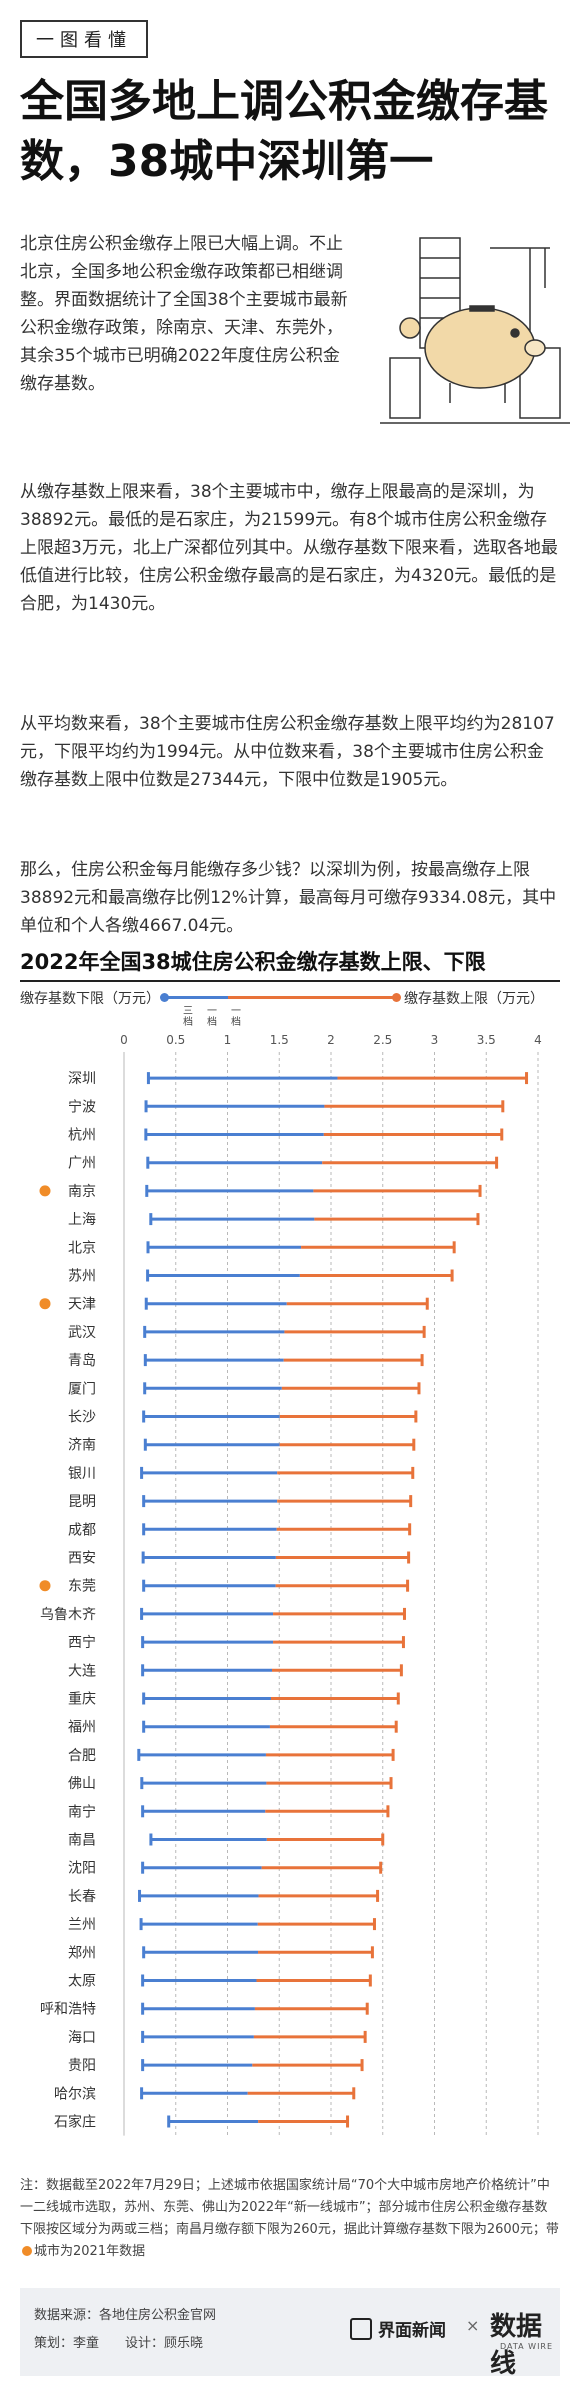 The image size is (580, 2395). Describe the element at coordinates (382, 1040) in the screenshot. I see `x-tick-label: 2.5` at that location.